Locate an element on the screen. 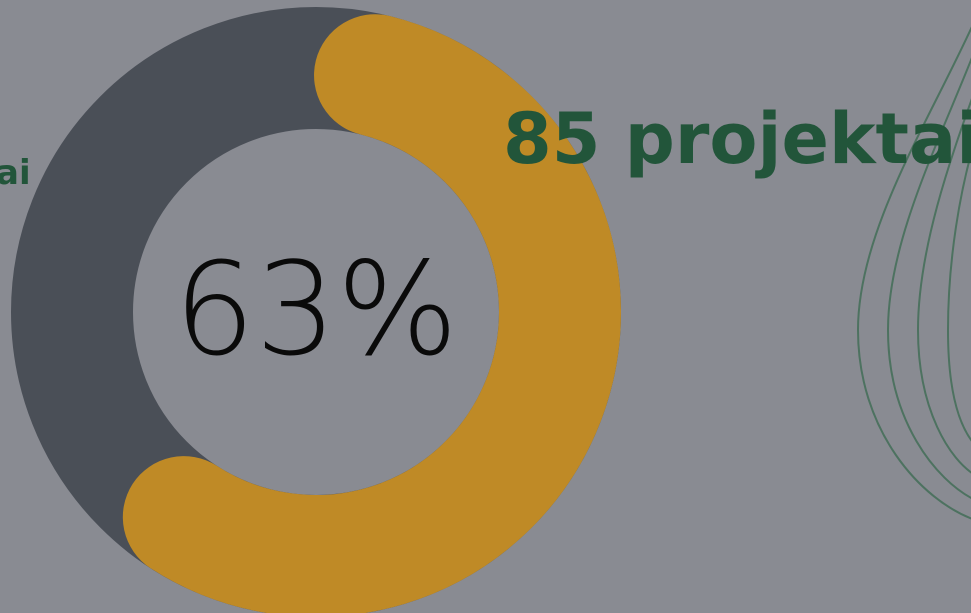 This screenshot has width=971, height=613. progress-label: 63% is located at coordinates (316, 309).